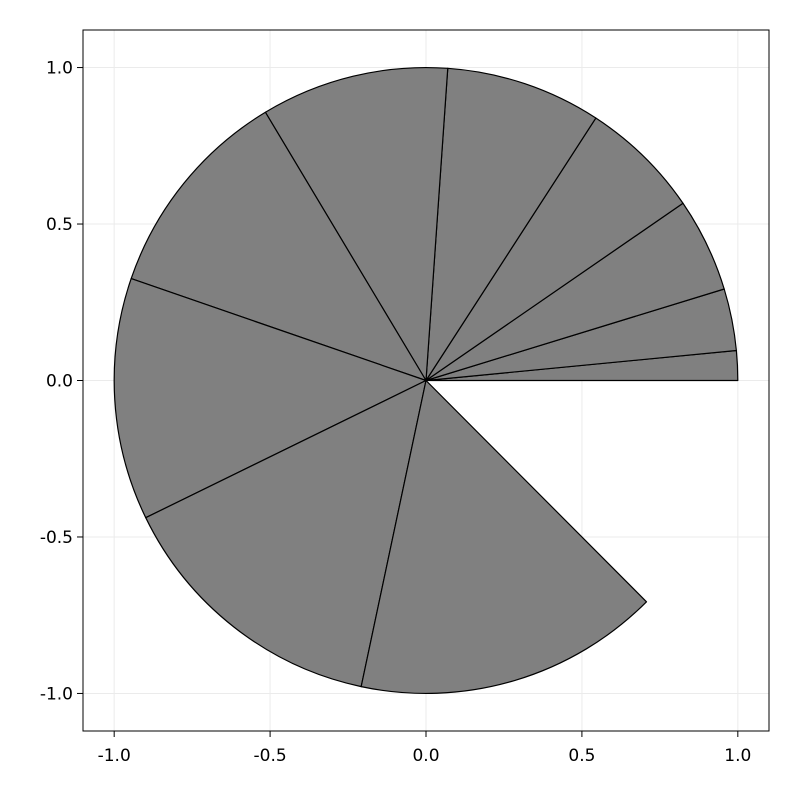  What do you see at coordinates (56, 538) in the screenshot?
I see `y-tick-label: -0.5` at bounding box center [56, 538].